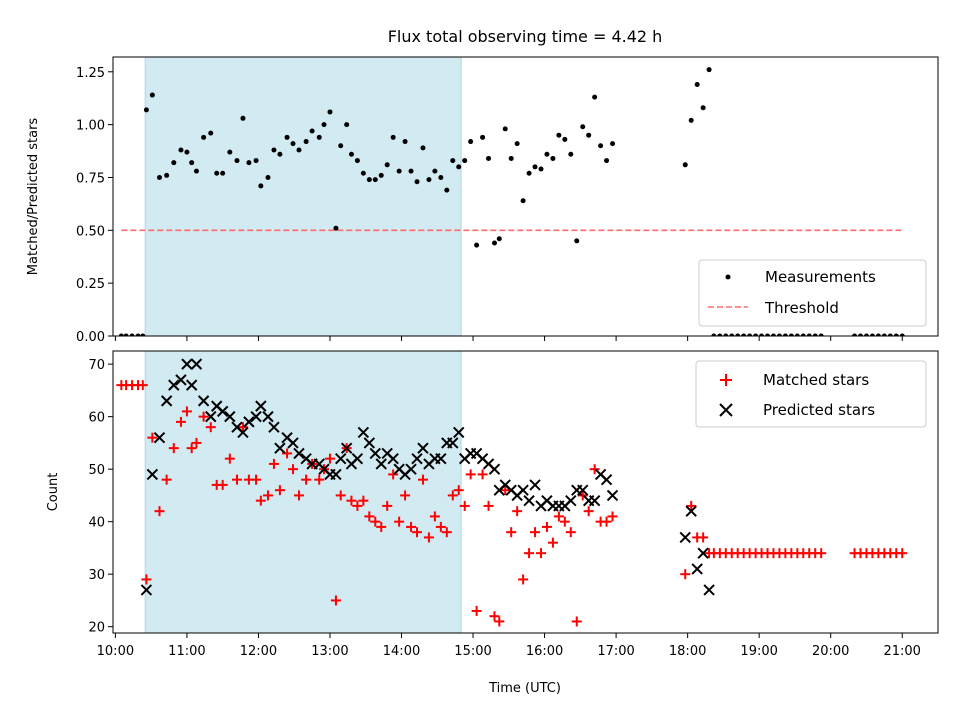 The height and width of the screenshot is (720, 960). Describe the element at coordinates (96, 523) in the screenshot. I see `y-tick-label: 40` at that location.